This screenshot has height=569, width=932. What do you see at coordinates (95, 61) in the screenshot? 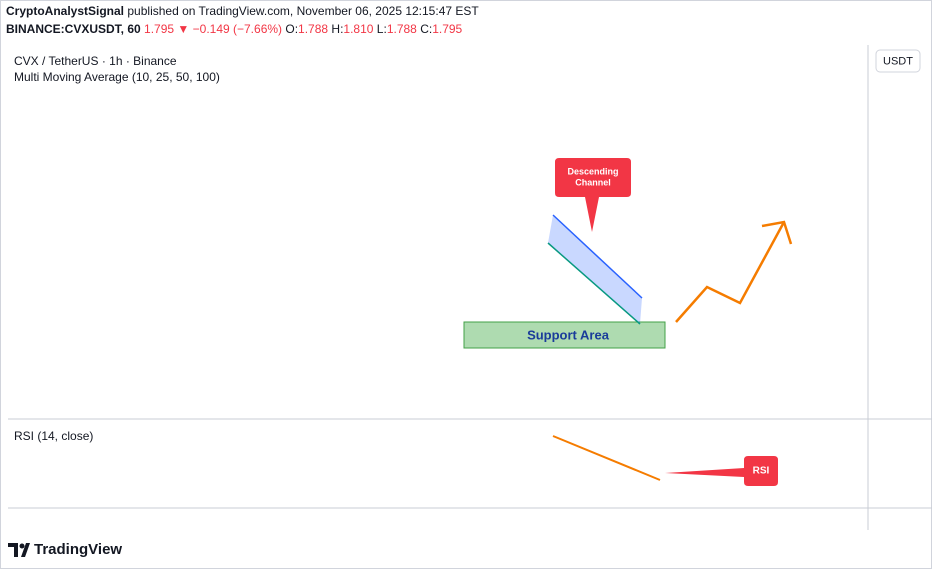
I see `symbol-legend: CVX / TetherUS · 1h · Binance` at bounding box center [95, 61].